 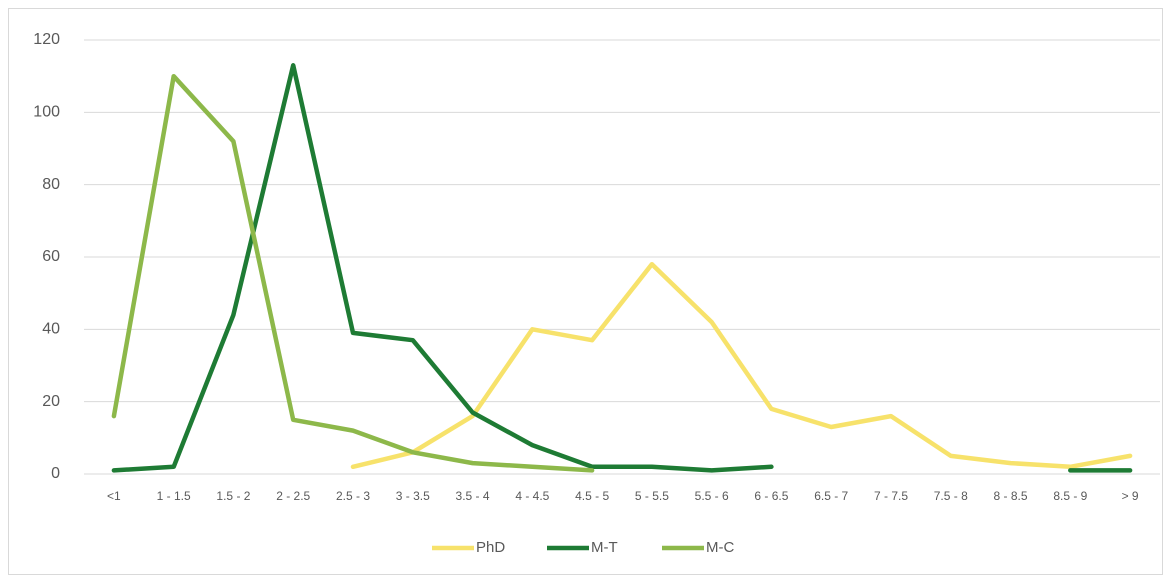 What do you see at coordinates (114, 496) in the screenshot?
I see `x-tick-label: <1` at bounding box center [114, 496].